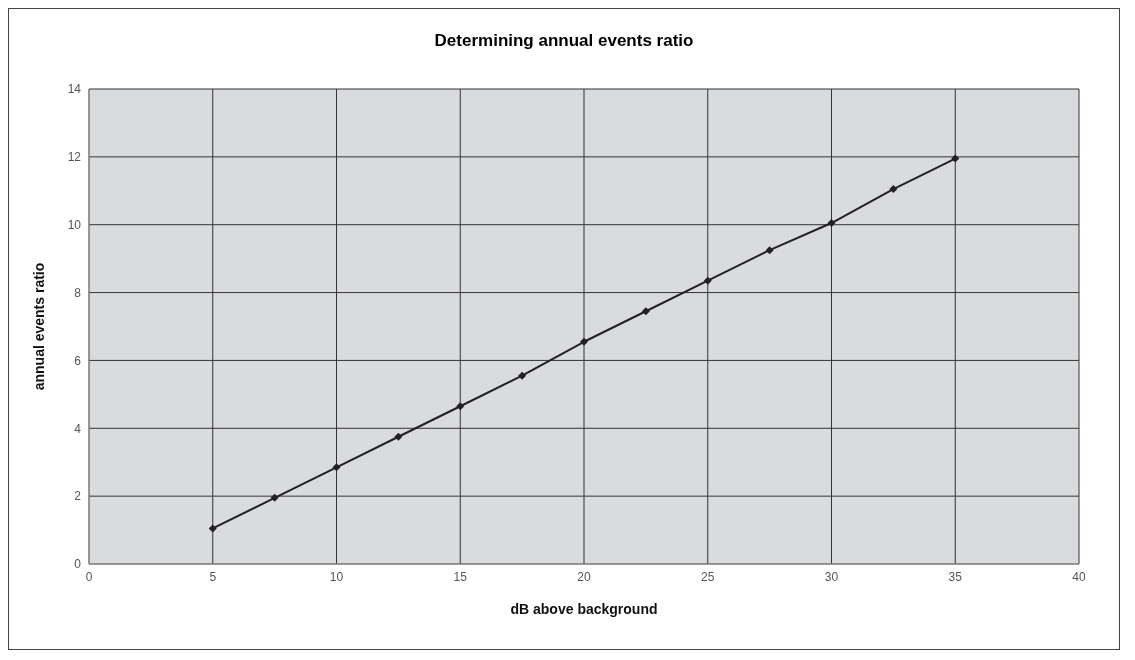 Image resolution: width=1135 pixels, height=660 pixels. I want to click on x-tick-label: 0, so click(89, 576).